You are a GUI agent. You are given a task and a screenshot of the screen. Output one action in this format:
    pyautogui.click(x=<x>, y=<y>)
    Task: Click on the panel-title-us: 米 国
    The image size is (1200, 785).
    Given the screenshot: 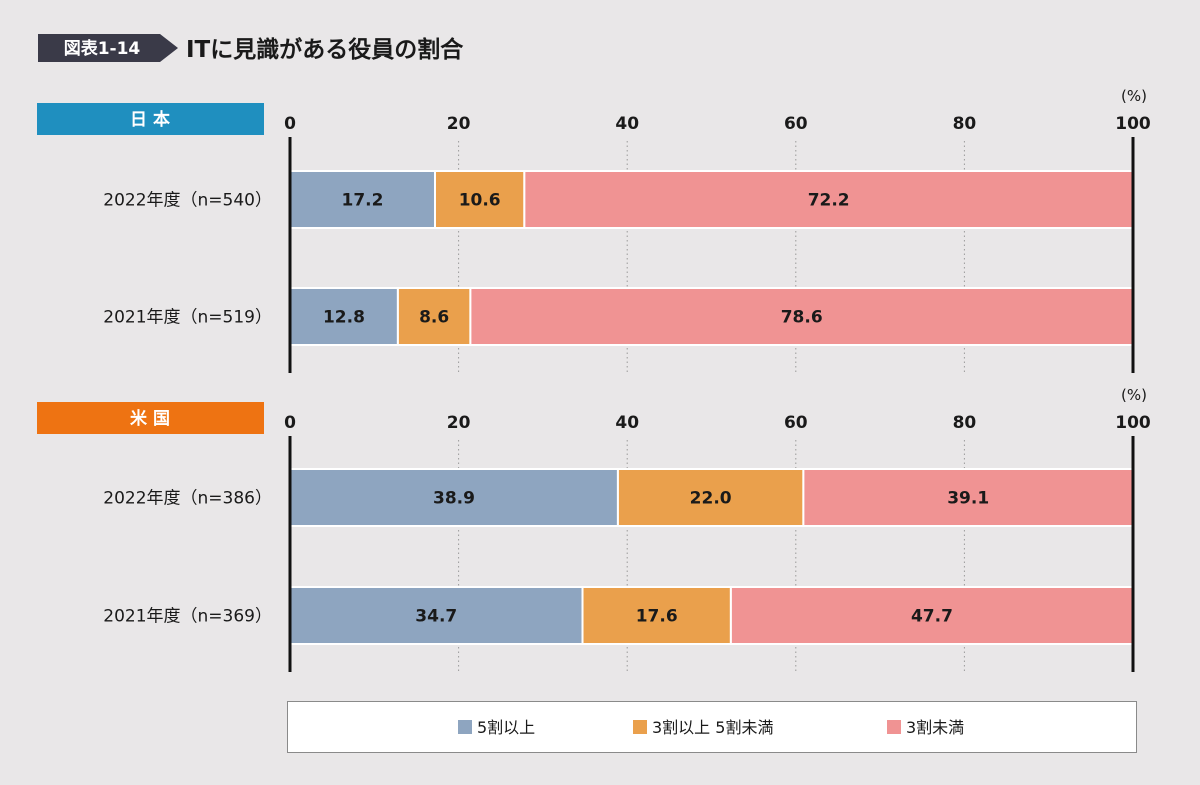 What is the action you would take?
    pyautogui.click(x=150, y=418)
    